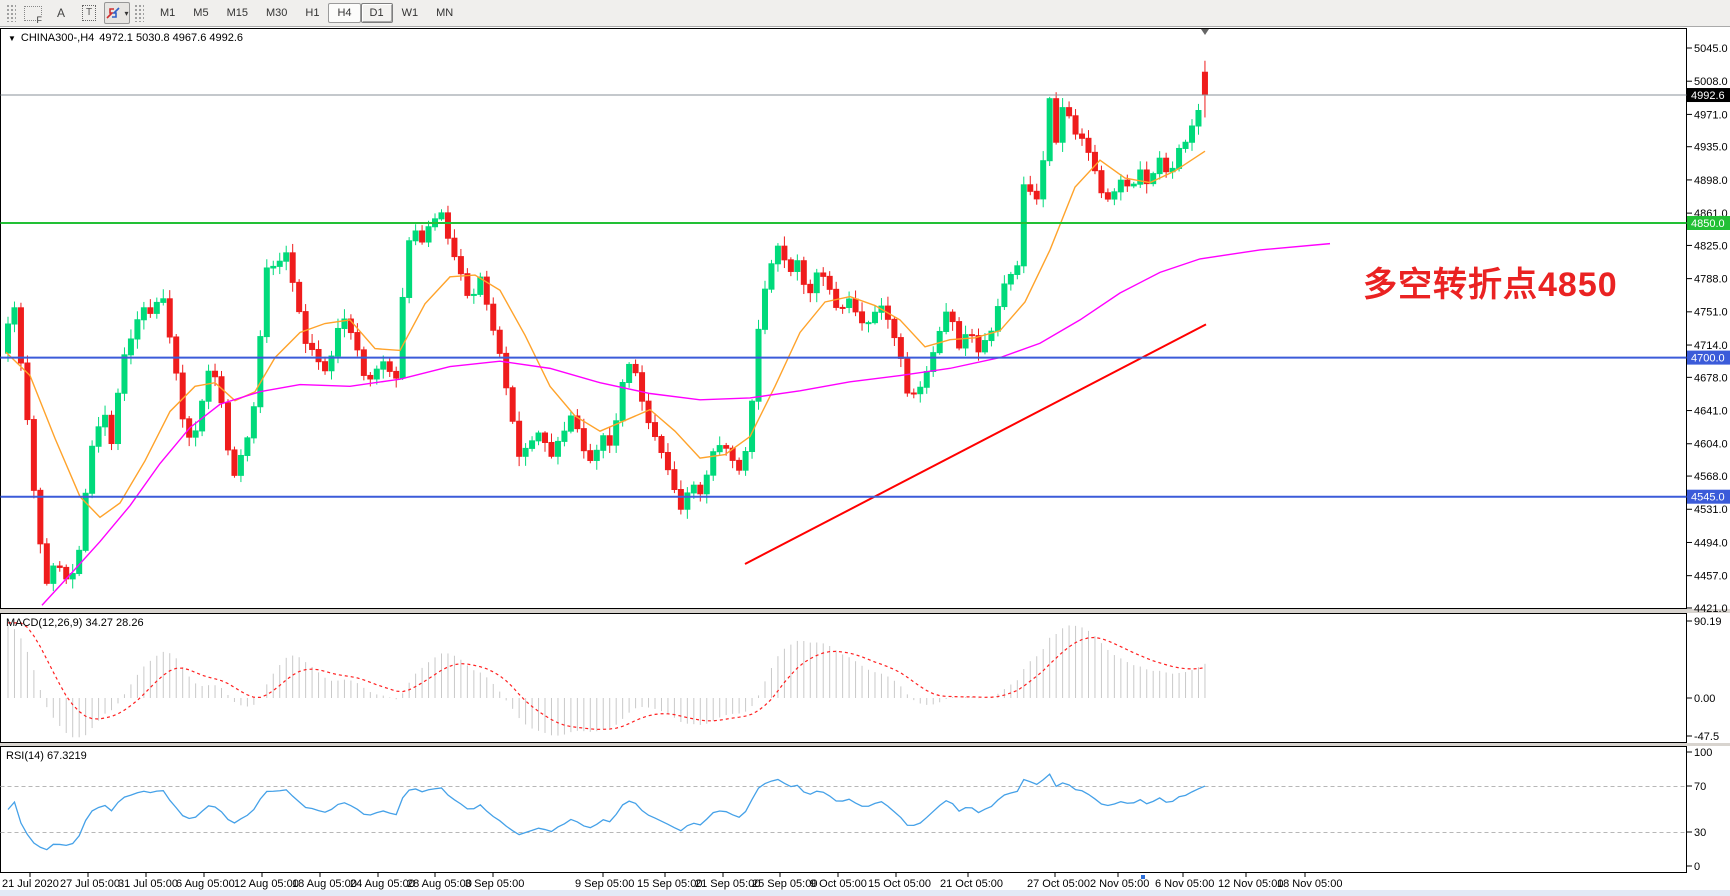  Describe the element at coordinates (276, 13) in the screenshot. I see `timeframe-m30: M30` at that location.